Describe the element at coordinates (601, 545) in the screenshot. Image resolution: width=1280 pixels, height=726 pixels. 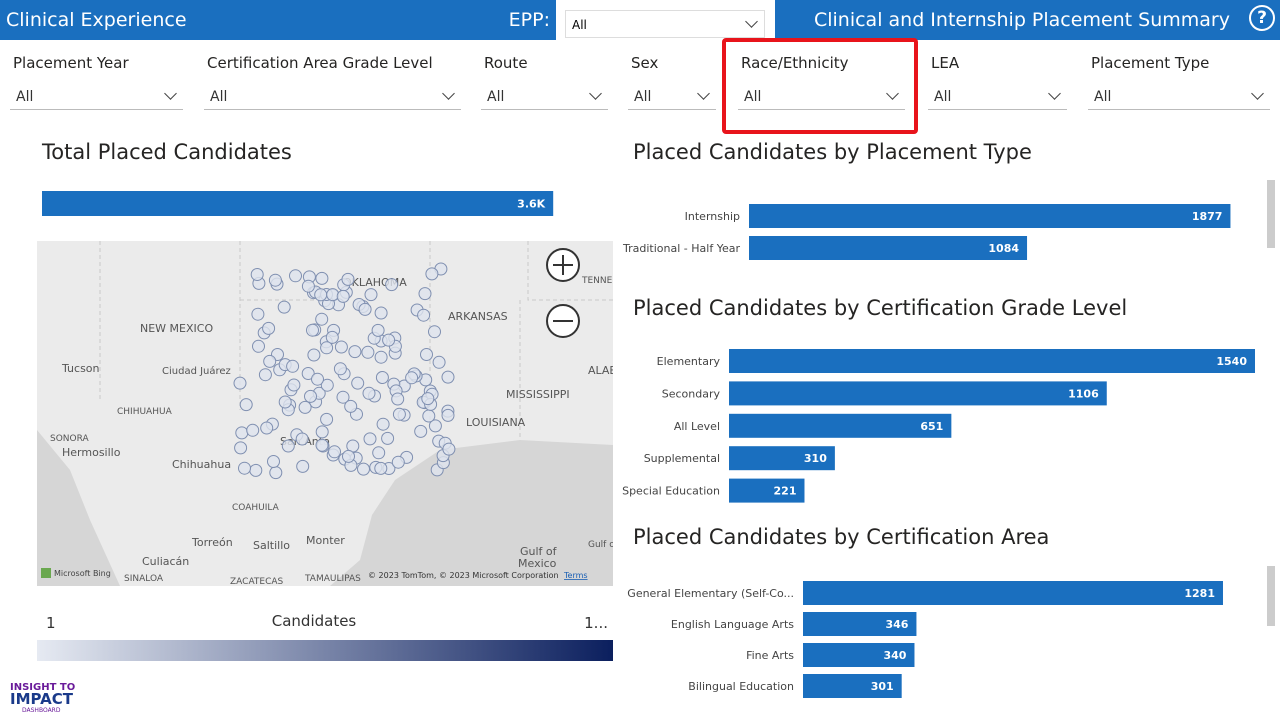
I see `map-label: Gulf o` at that location.